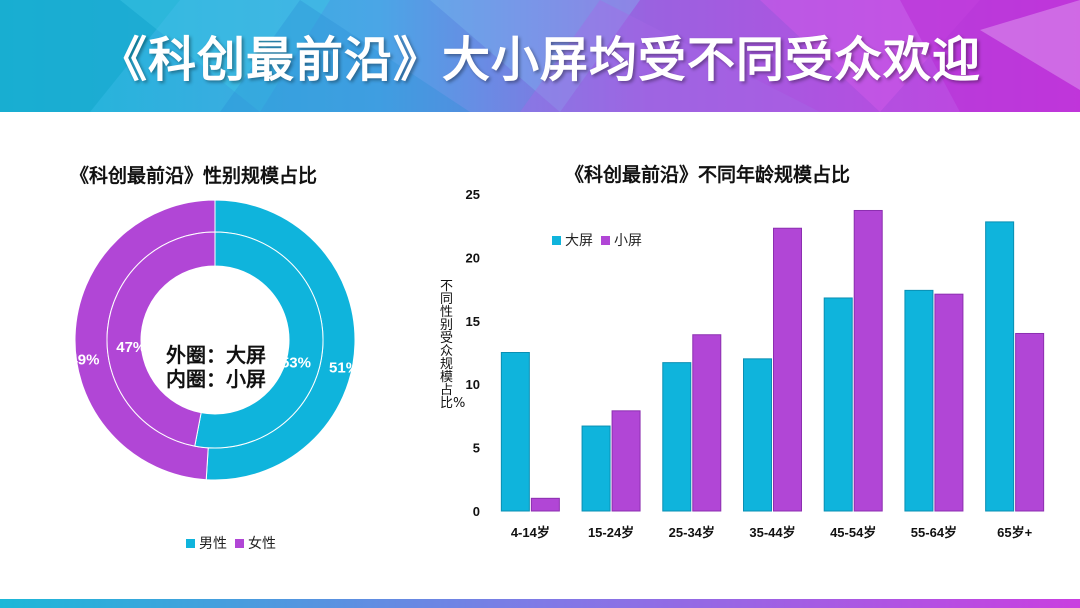  I want to click on x-tick-label-0: 4-14岁, so click(530, 532).